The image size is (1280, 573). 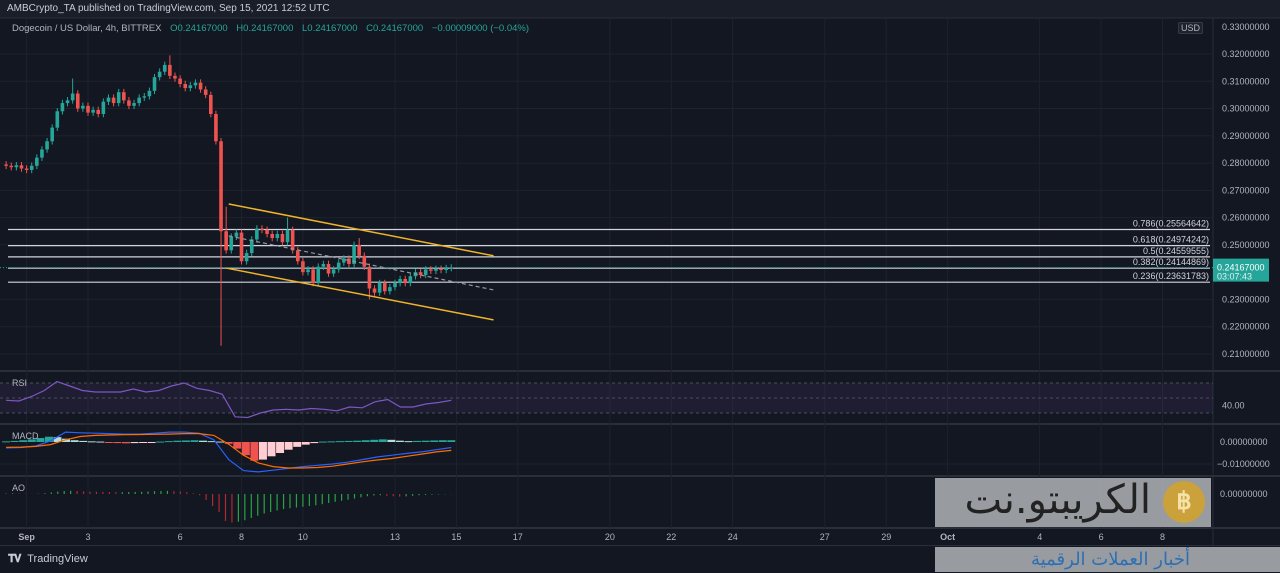 I want to click on time-tick-label: 17, so click(x=518, y=537).